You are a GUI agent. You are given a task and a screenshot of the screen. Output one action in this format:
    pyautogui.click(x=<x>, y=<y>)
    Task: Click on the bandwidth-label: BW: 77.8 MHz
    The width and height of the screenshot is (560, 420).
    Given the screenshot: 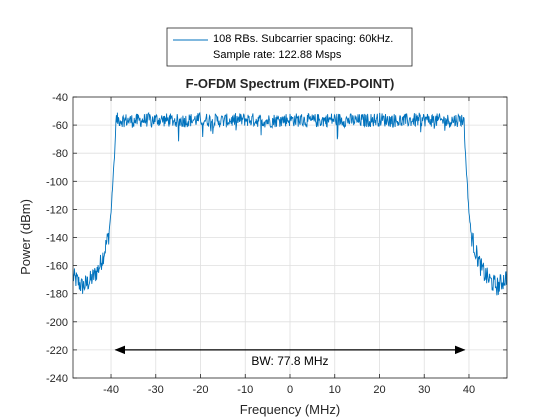 What is the action you would take?
    pyautogui.click(x=289, y=361)
    